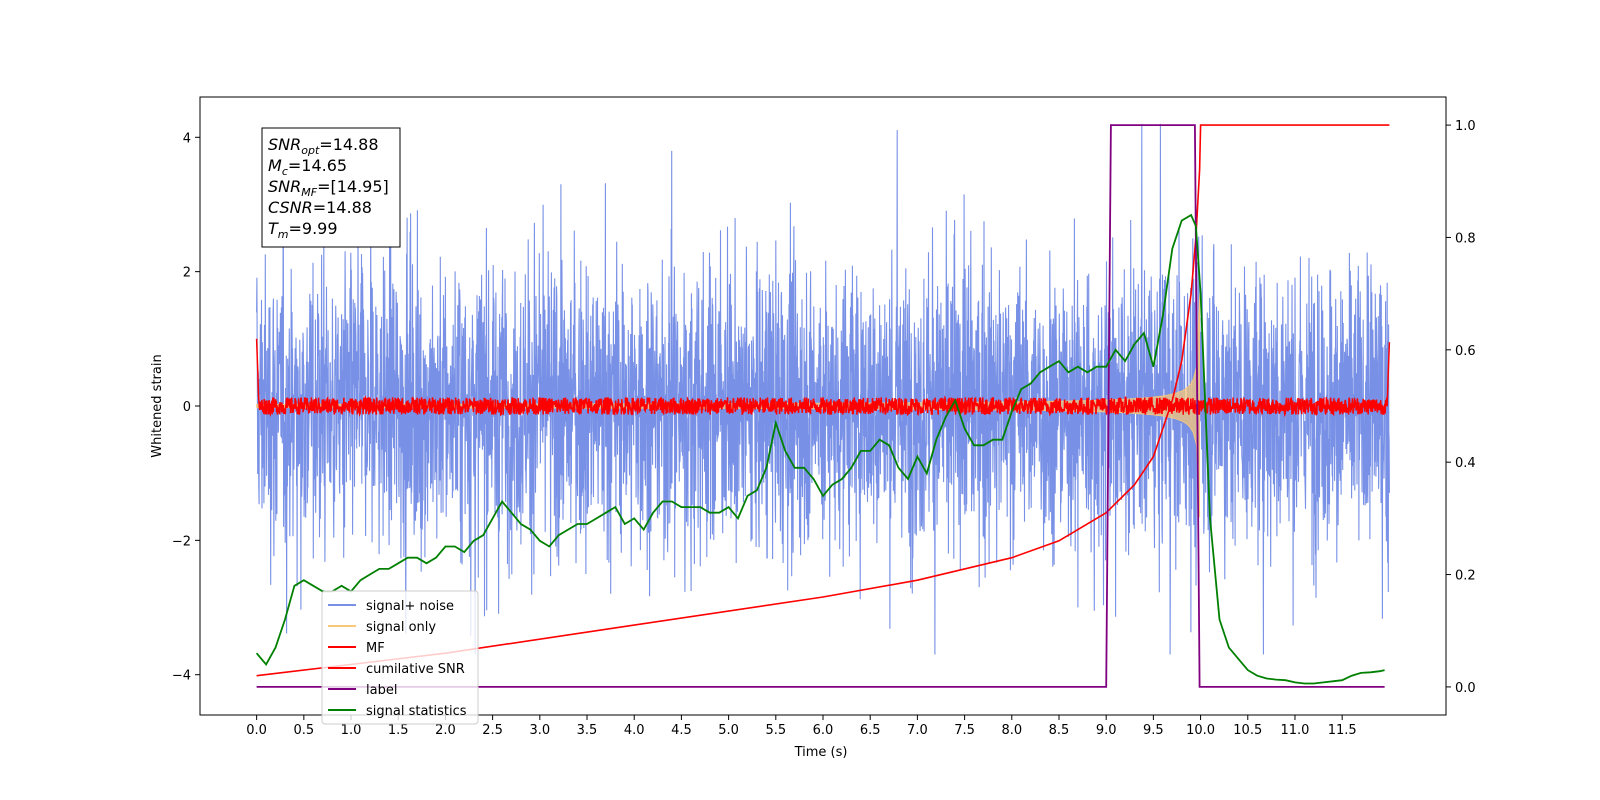  Describe the element at coordinates (328, 188) in the screenshot. I see `annotation-line: SNRMF=[14.95]` at that location.